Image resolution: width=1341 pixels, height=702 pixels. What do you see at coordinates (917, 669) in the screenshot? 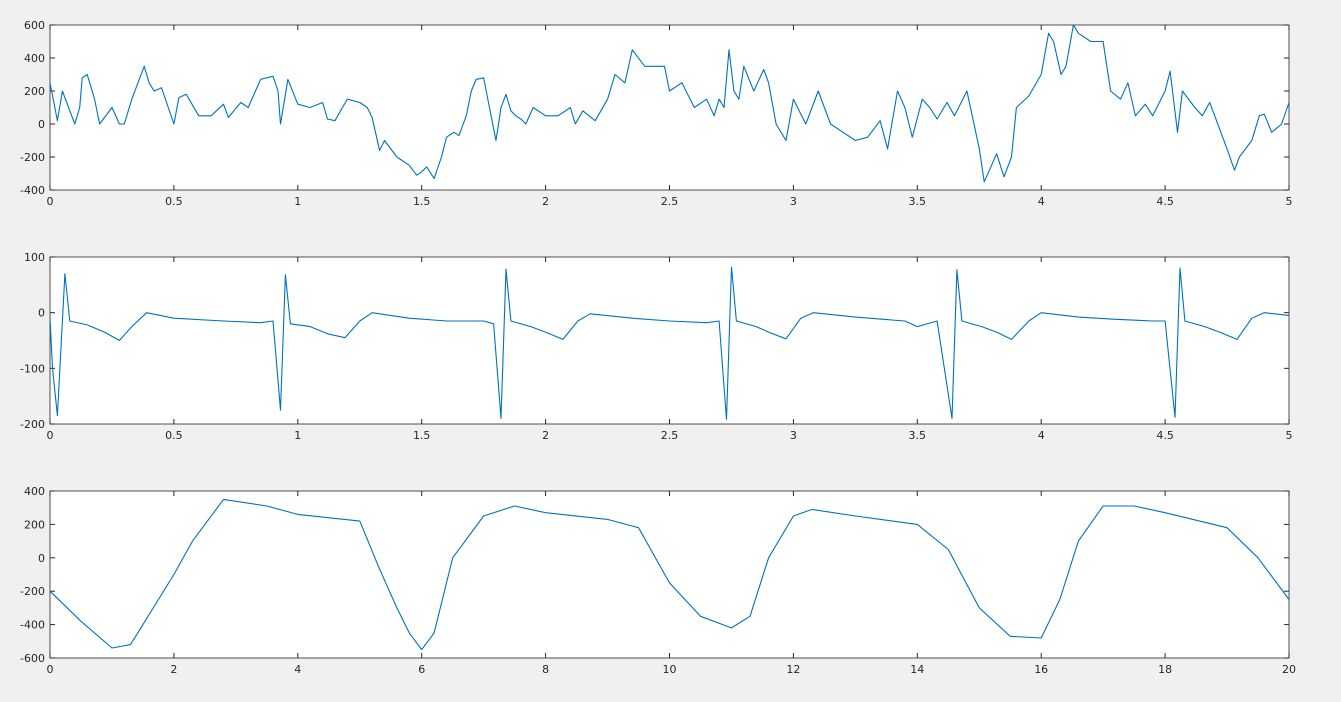
I see `x-tick-label: 14` at bounding box center [917, 669].